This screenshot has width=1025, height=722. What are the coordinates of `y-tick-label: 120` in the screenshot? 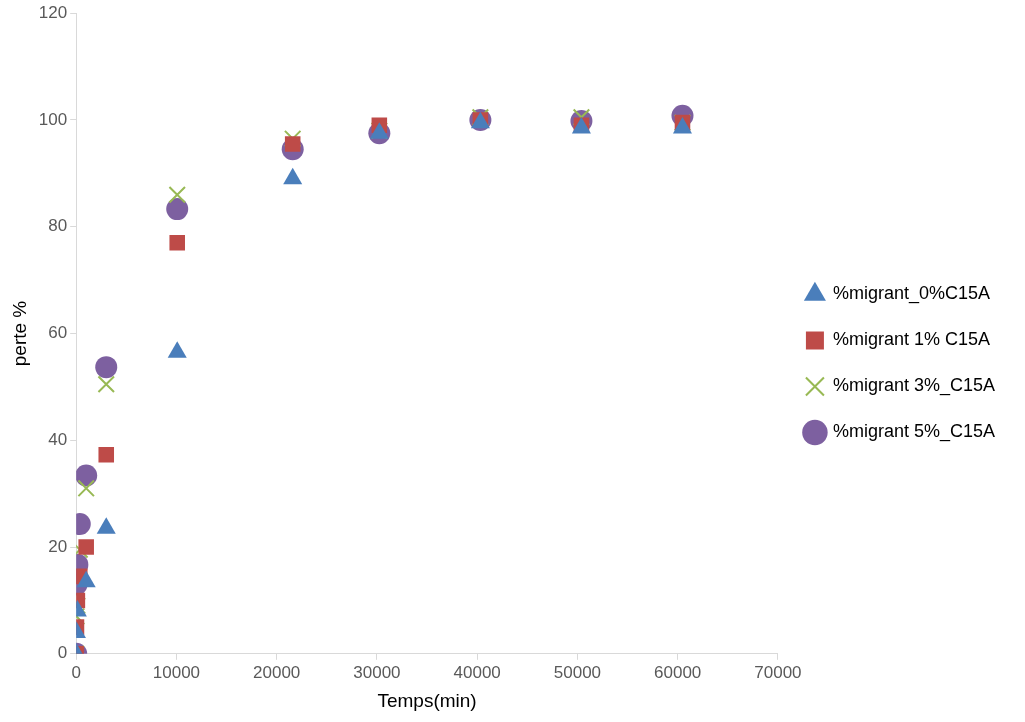 It's located at (53, 12).